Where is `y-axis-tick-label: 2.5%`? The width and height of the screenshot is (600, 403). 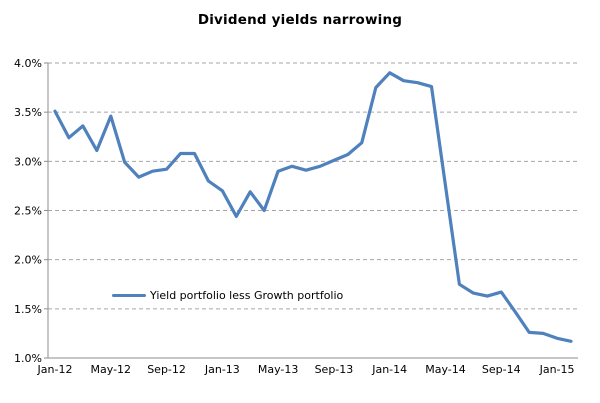
y-axis-tick-label: 2.5% is located at coordinates (28, 211).